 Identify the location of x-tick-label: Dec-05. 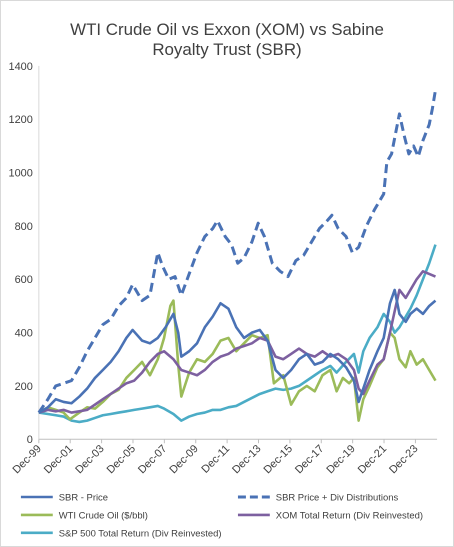
(121, 459).